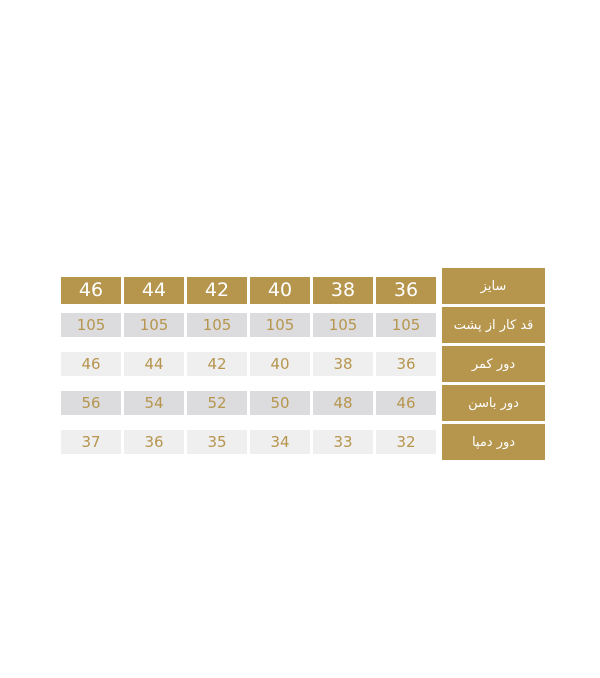 The width and height of the screenshot is (600, 678). I want to click on value-cell: 38, so click(343, 364).